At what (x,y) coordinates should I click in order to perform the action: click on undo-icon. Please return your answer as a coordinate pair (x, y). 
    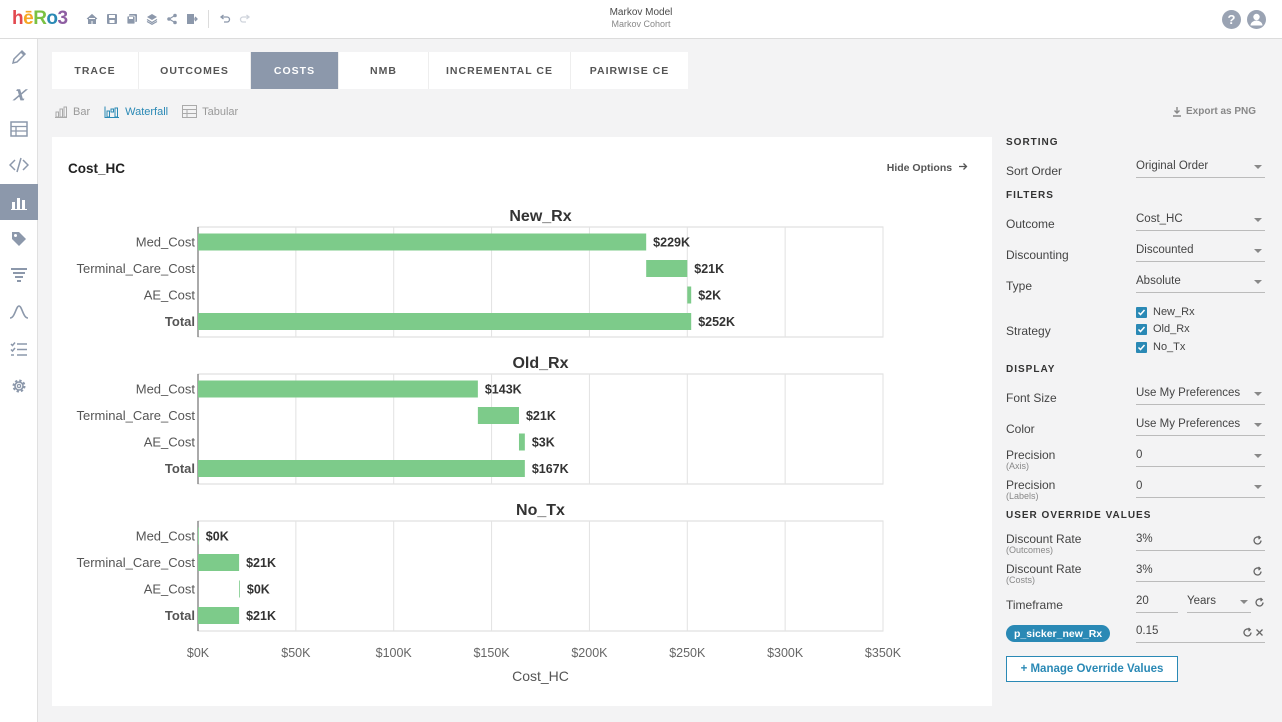
    Looking at the image, I should click on (225, 19).